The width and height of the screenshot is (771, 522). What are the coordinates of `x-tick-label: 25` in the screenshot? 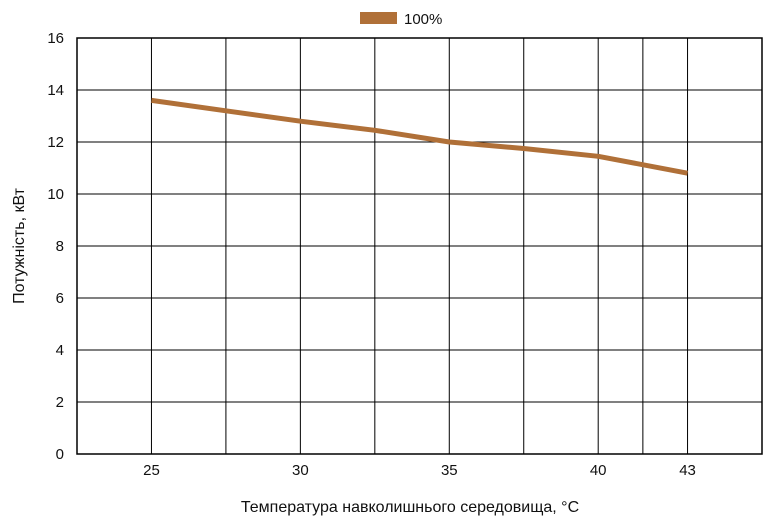 It's located at (151, 470).